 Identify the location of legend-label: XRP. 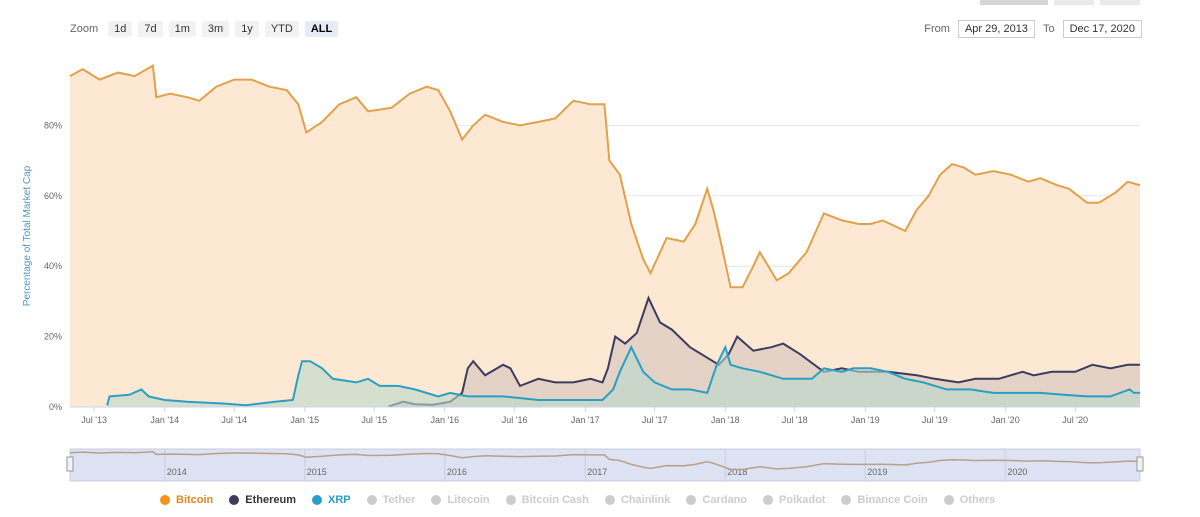
(339, 500).